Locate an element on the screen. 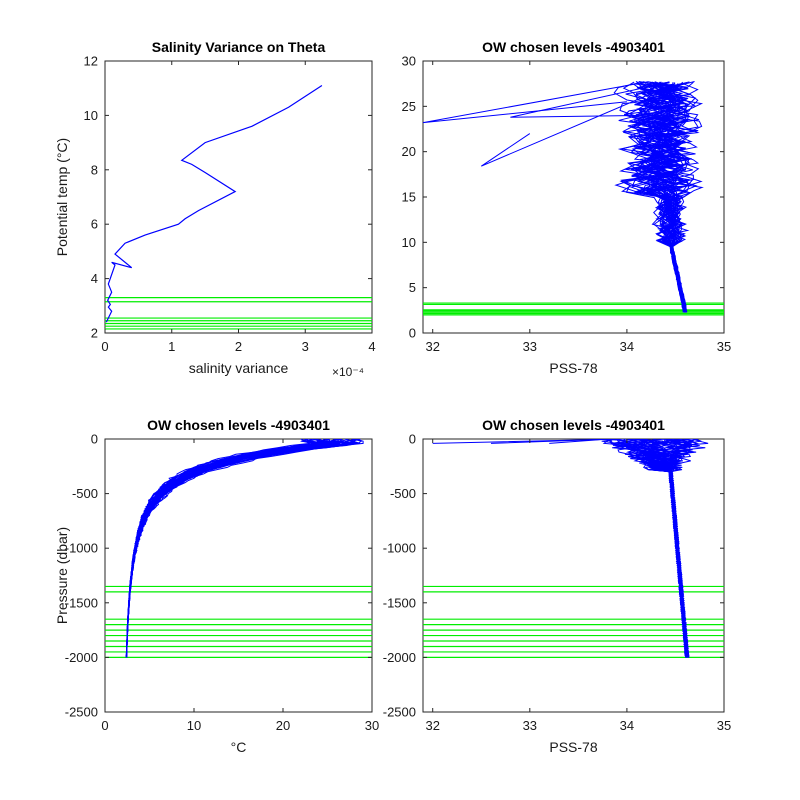 This screenshot has width=800, height=800. y-tick-label: 6 is located at coordinates (94, 224).